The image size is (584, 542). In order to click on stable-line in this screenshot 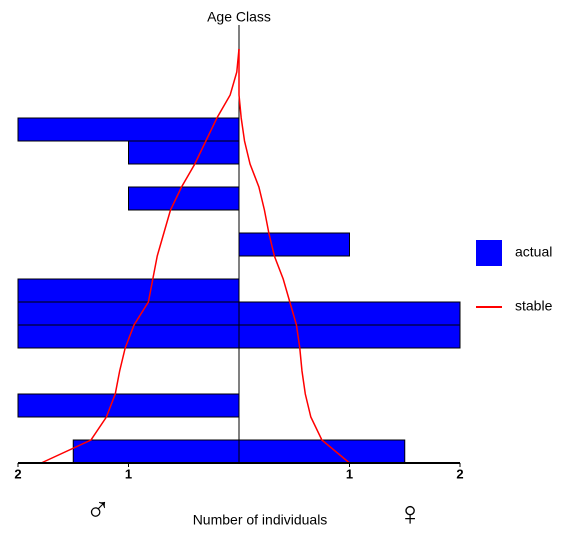, I will do `click(294, 256)`.